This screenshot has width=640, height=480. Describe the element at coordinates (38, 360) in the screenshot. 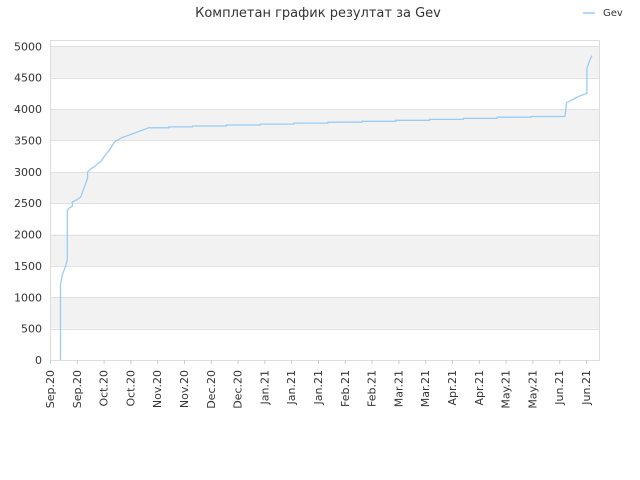

I see `y-tick-label: 0` at that location.